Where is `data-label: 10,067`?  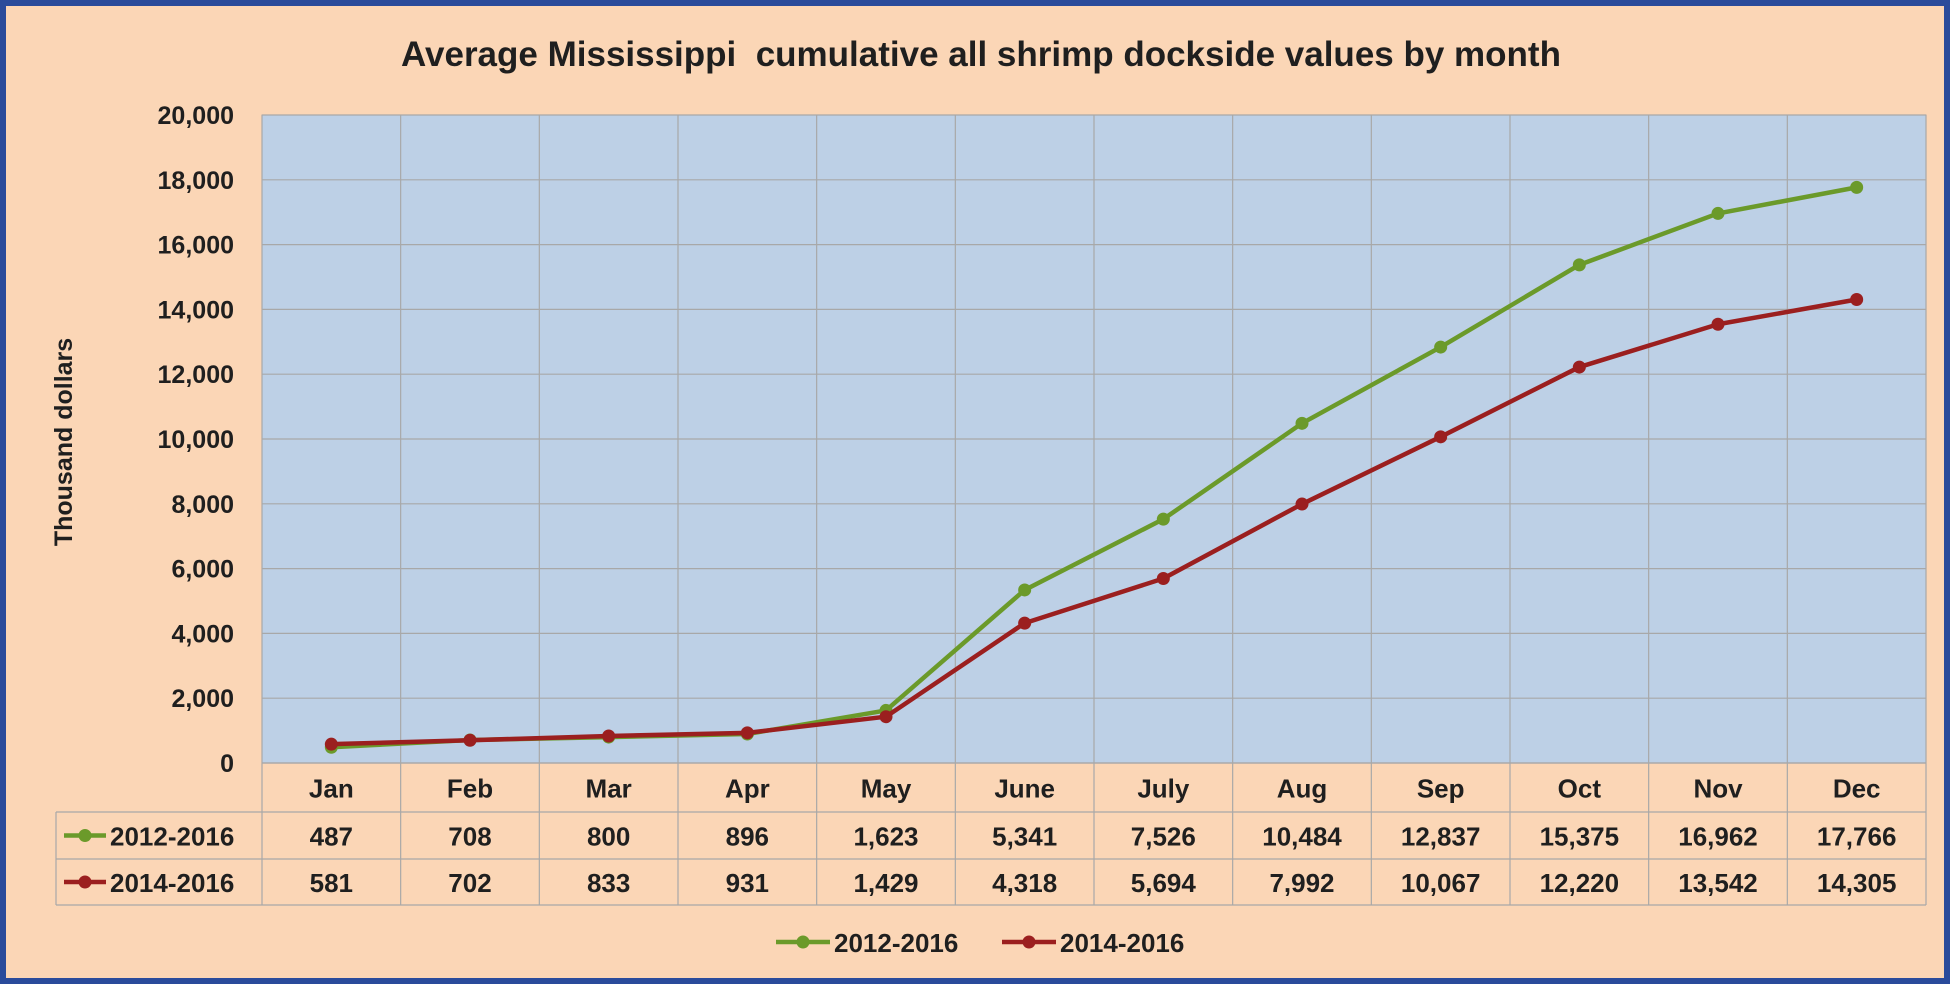
data-label: 10,067 is located at coordinates (1441, 883).